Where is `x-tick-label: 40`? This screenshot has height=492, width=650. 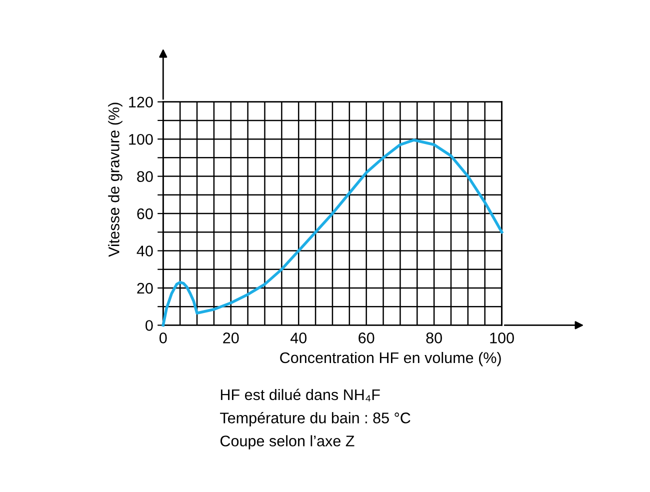
x-tick-label: 40 is located at coordinates (298, 338).